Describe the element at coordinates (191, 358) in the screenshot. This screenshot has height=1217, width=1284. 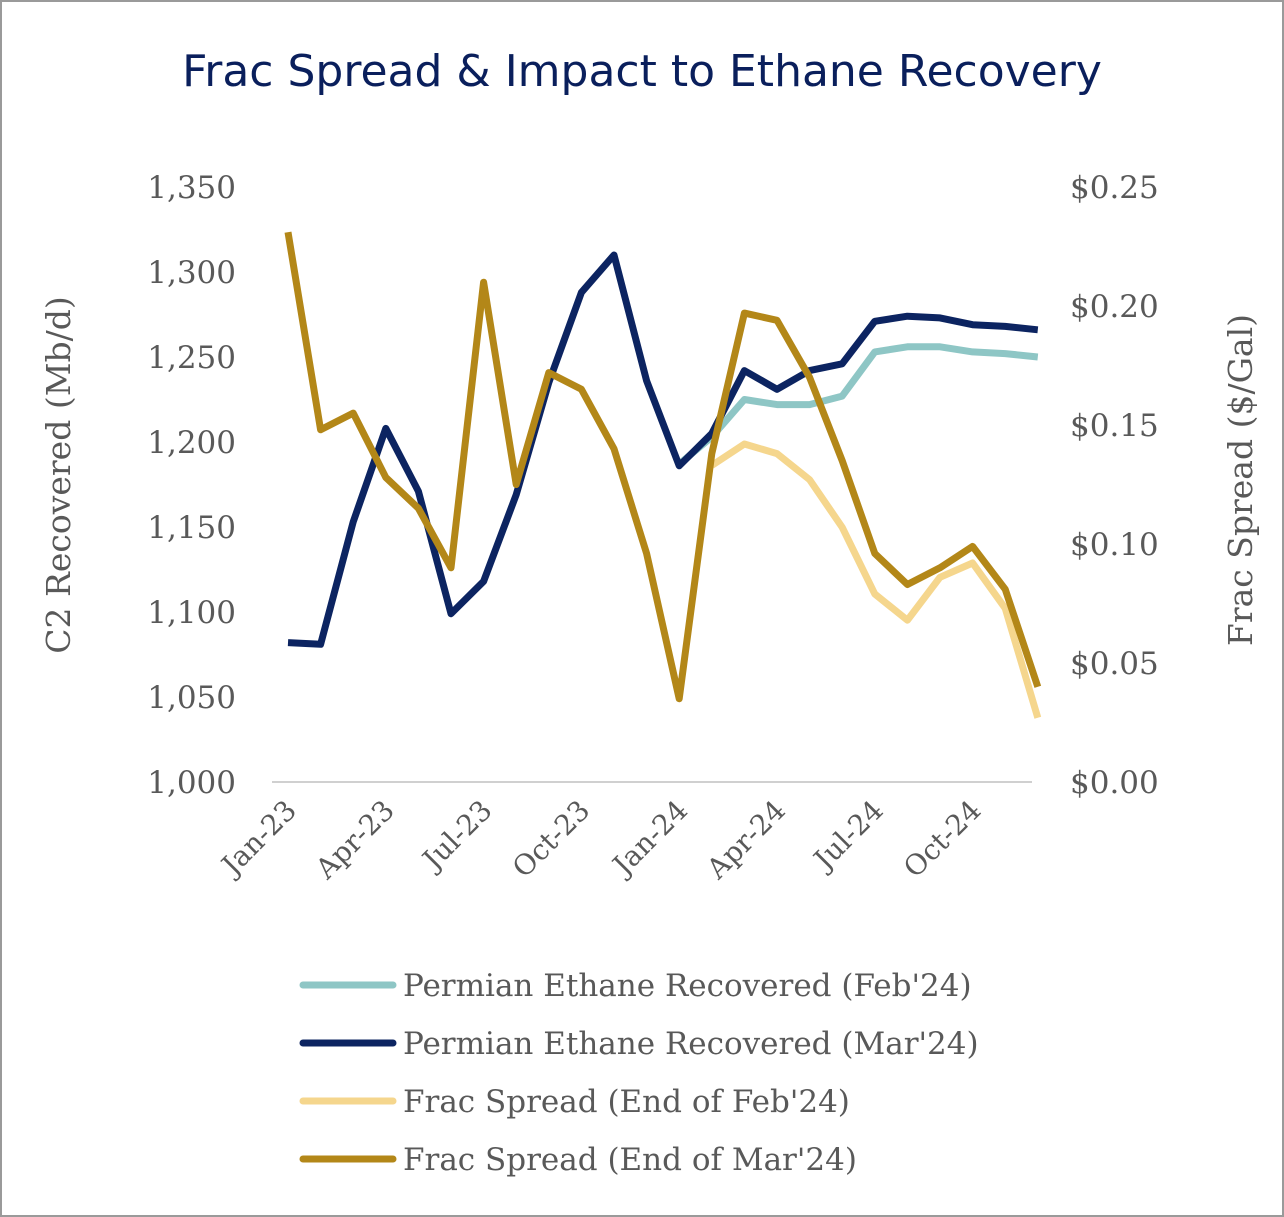
I see `left-tick-label: 1,250` at that location.